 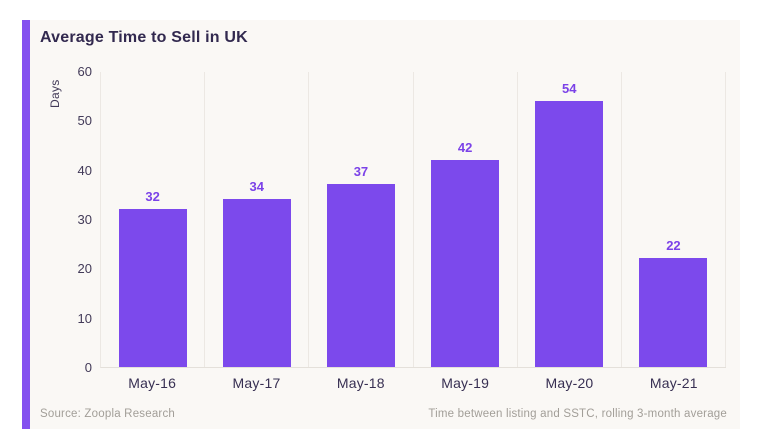 What do you see at coordinates (361, 172) in the screenshot?
I see `bar-value-label: 37` at bounding box center [361, 172].